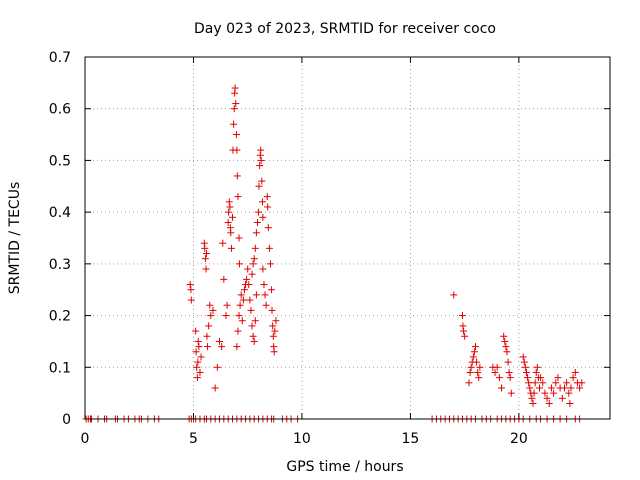 The image size is (640, 480). What do you see at coordinates (60, 213) in the screenshot?
I see `y-tick-label: 0.4` at bounding box center [60, 213].